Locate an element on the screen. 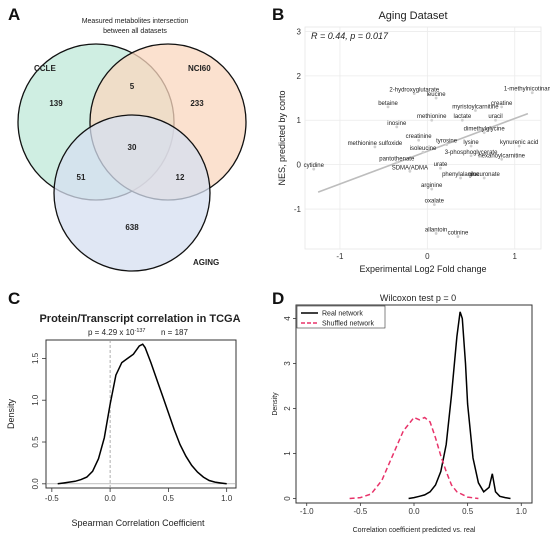 The width and height of the screenshot is (550, 539). venn-region-nci60-aging: 12 is located at coordinates (180, 177).